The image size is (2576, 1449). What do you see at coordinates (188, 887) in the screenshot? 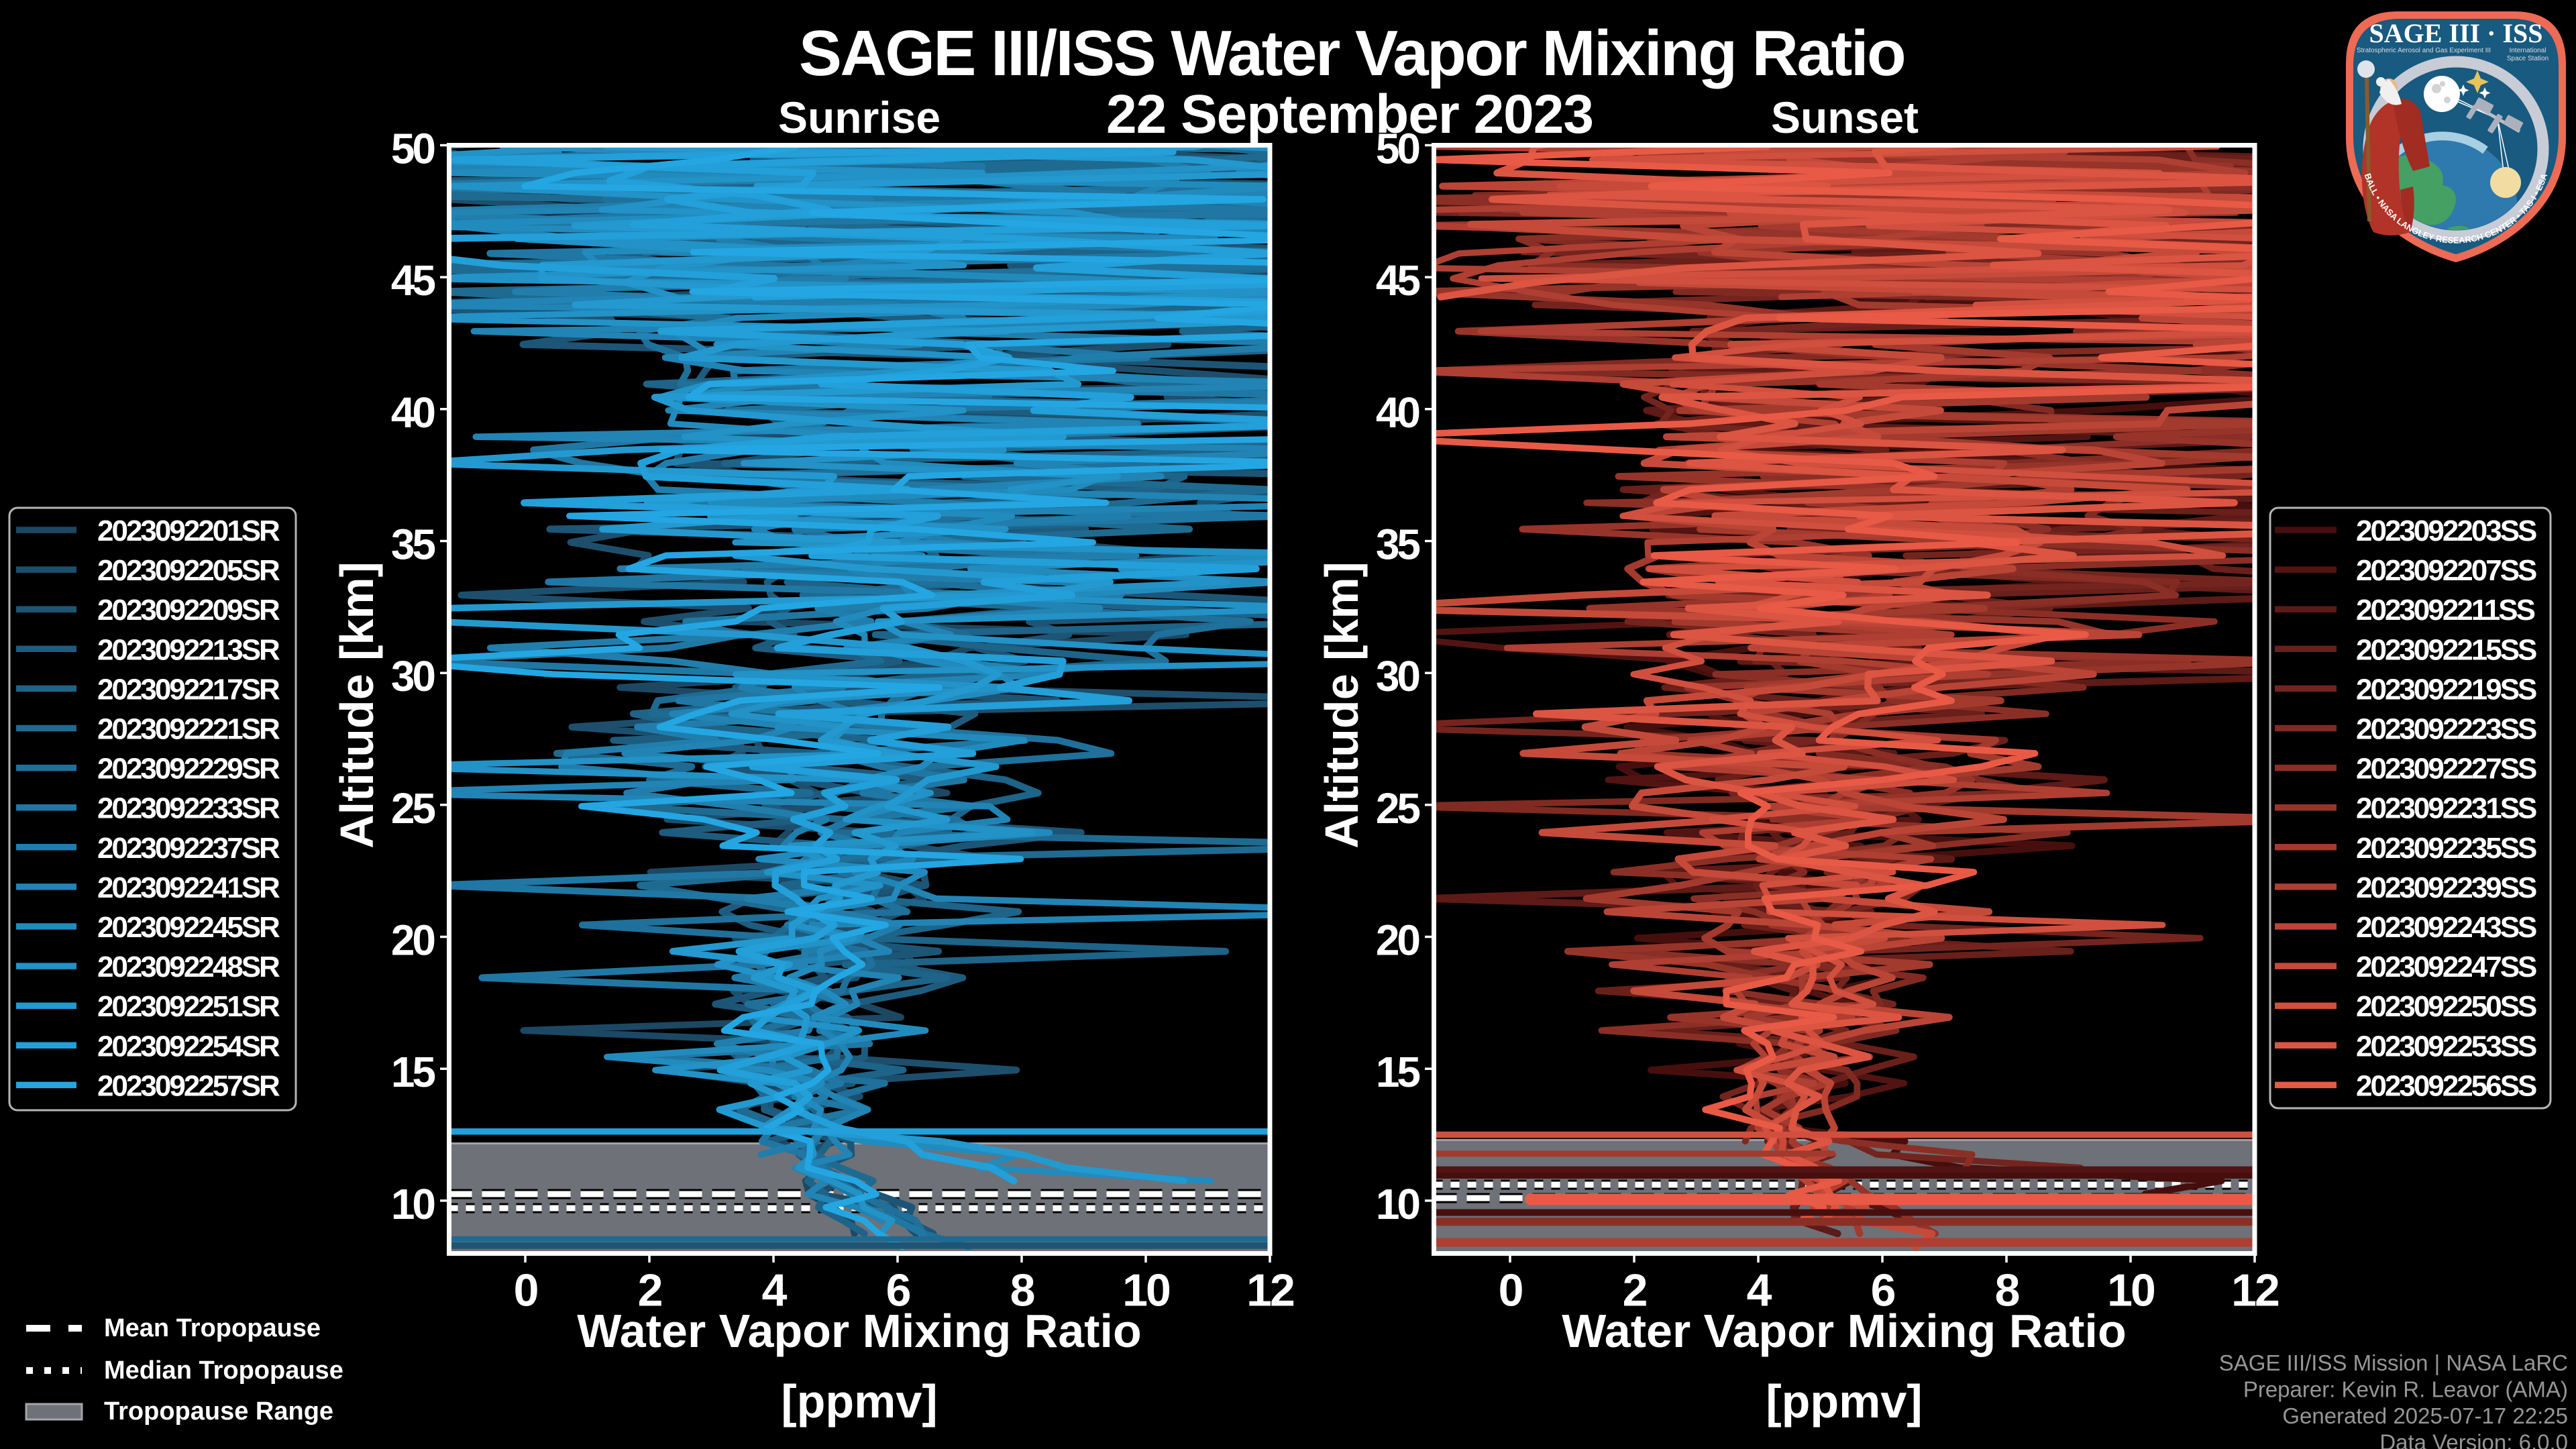
I see `svg-text: 2023092241SR` at bounding box center [188, 887].